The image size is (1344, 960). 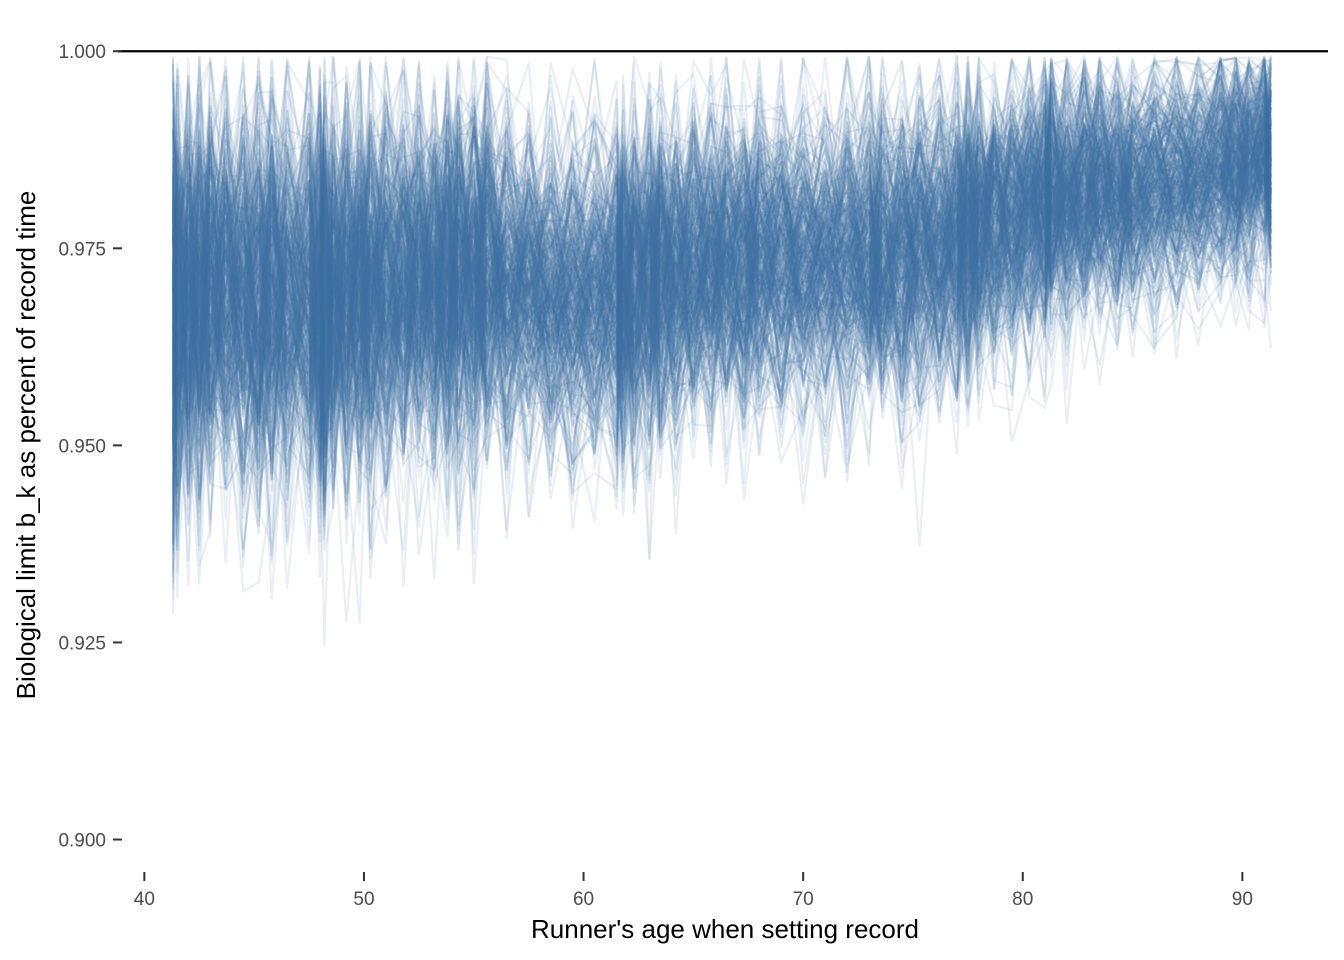 I want to click on x-axis-title: Runner's age when setting record, so click(x=725, y=929).